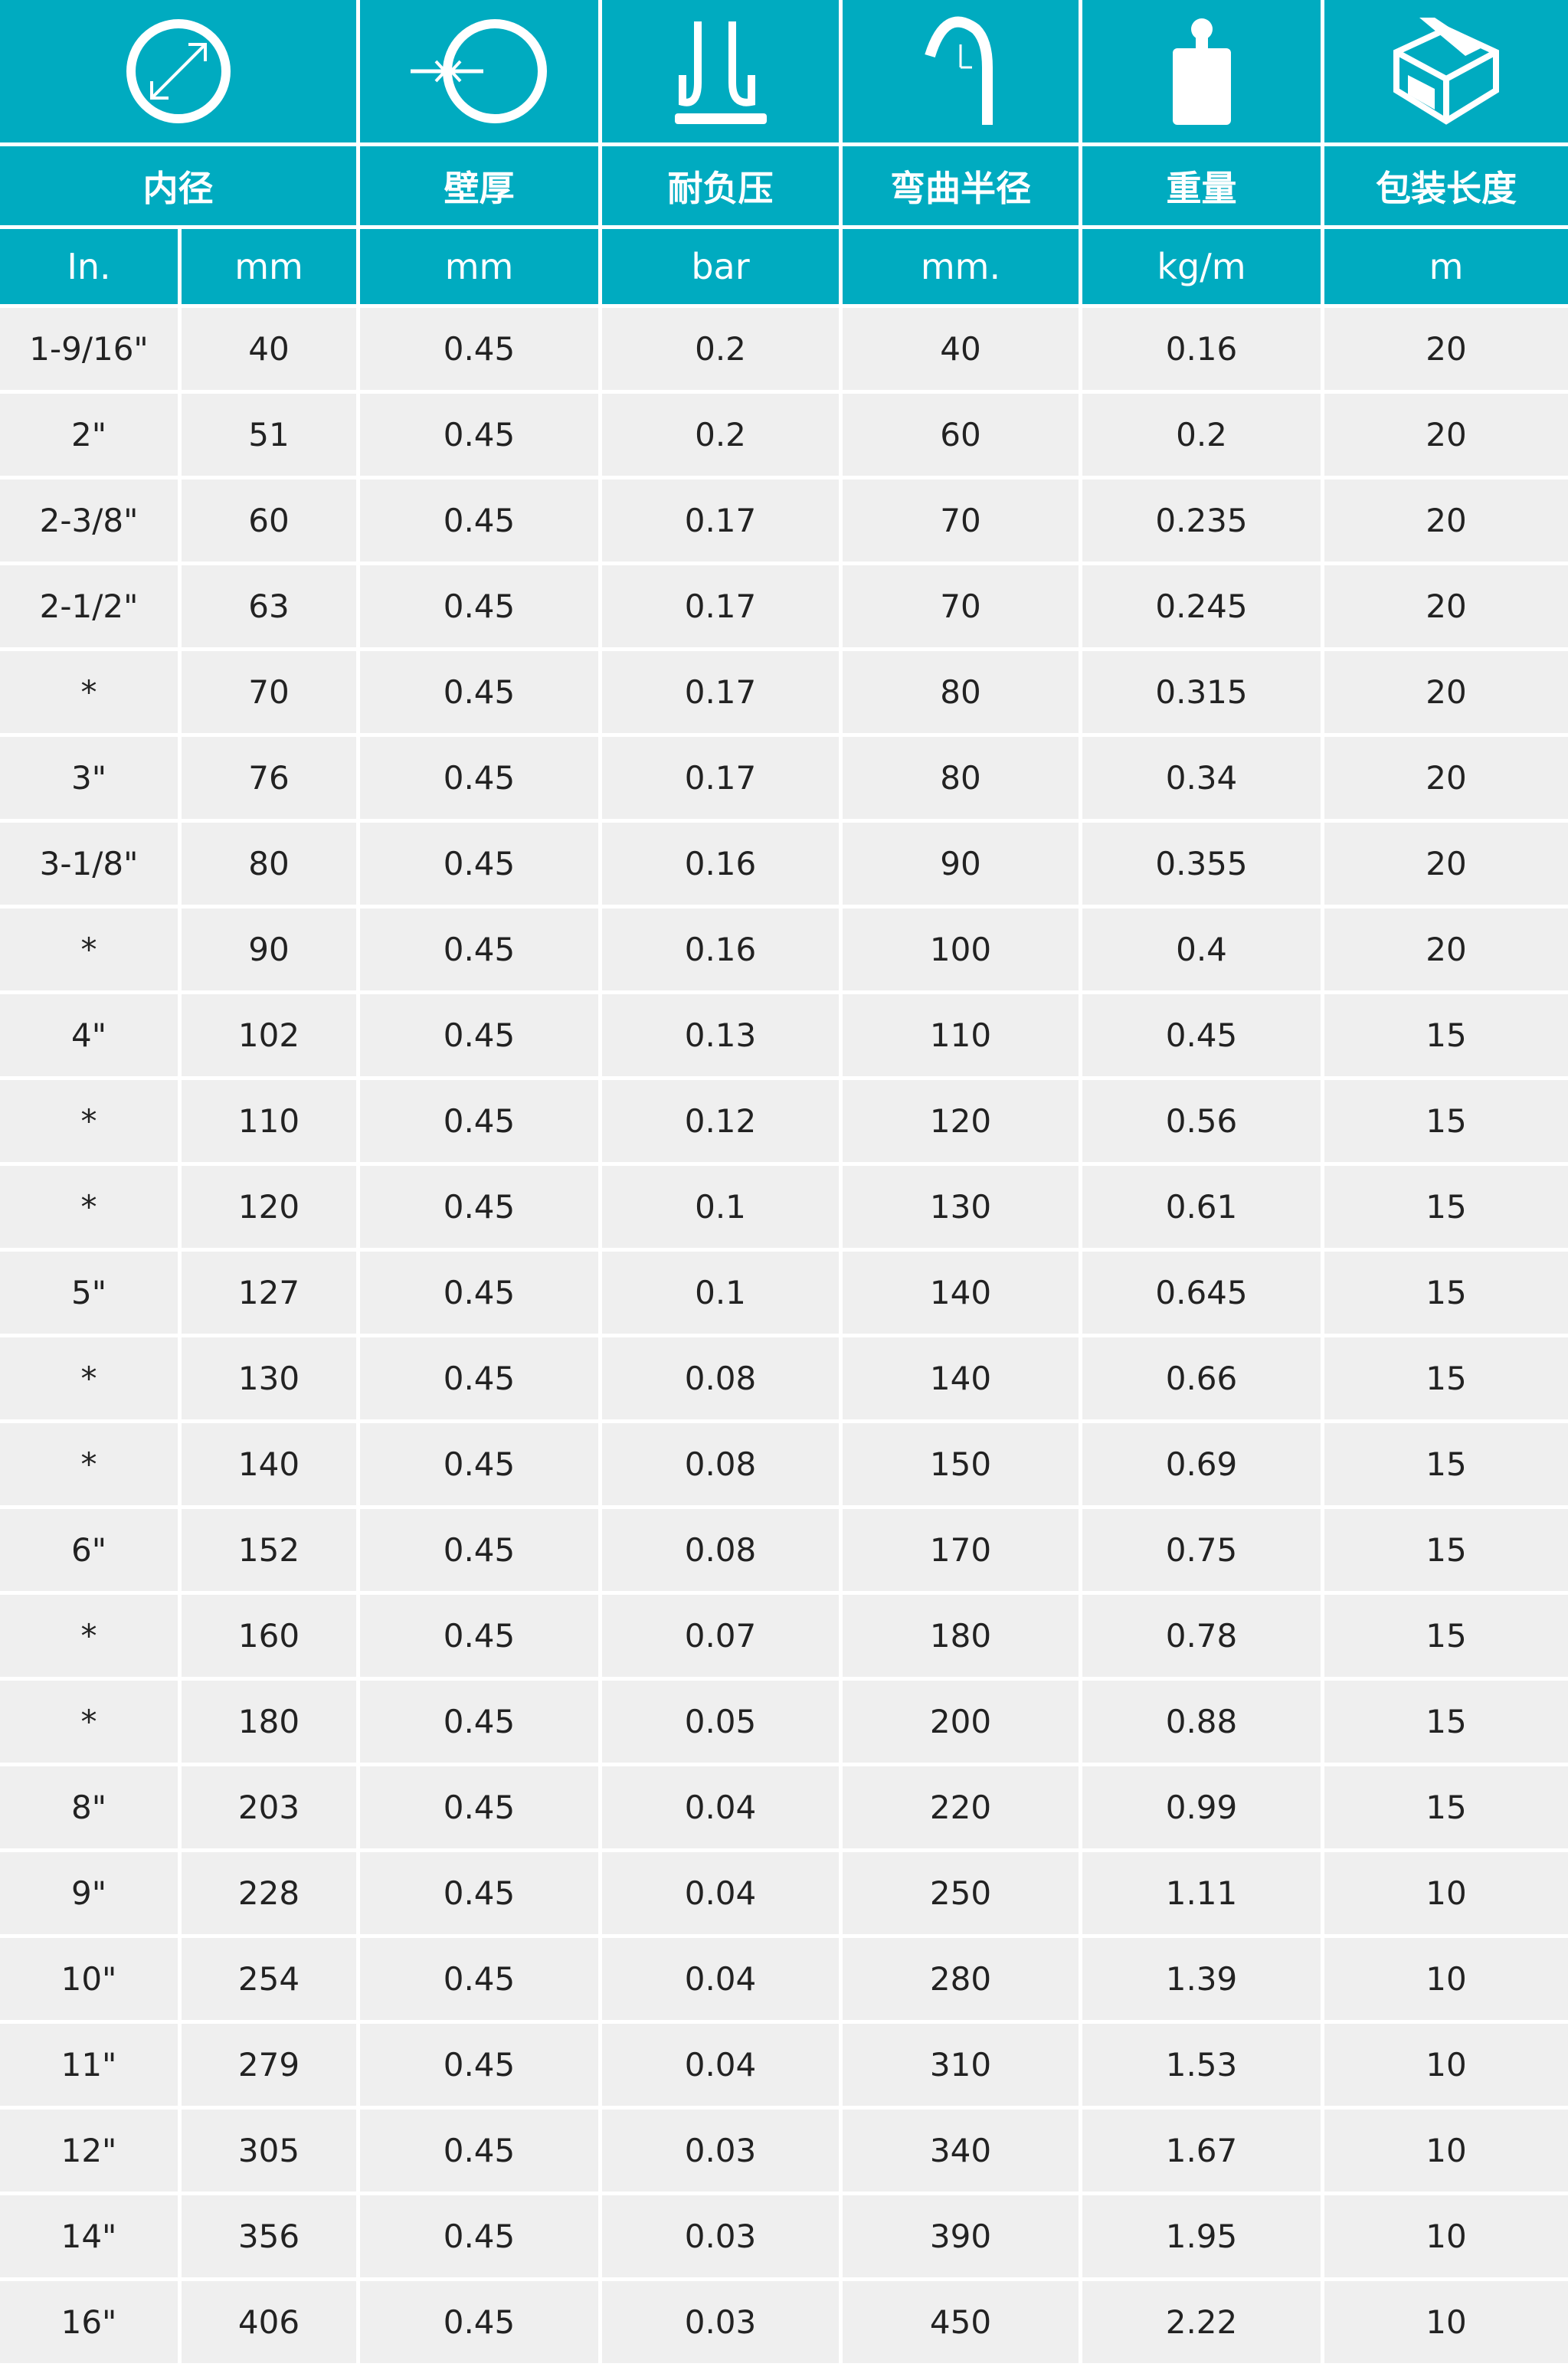  I want to click on table-row: 2" 51 0.45 0.2 60 0.2 20, so click(784, 437).